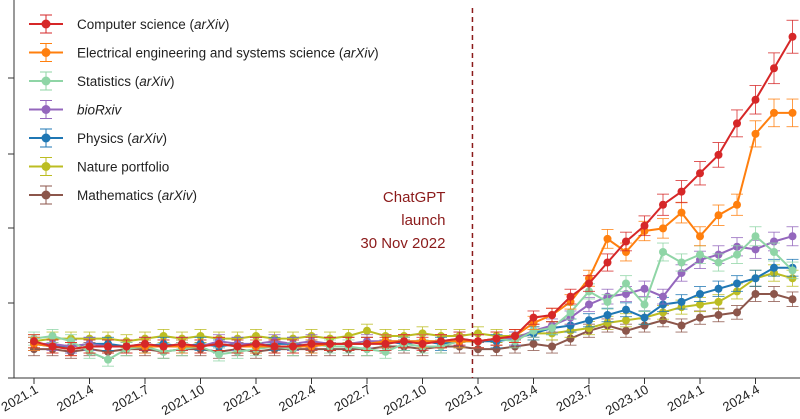 The width and height of the screenshot is (800, 419). What do you see at coordinates (126, 81) in the screenshot?
I see `legend-label: Statistics (arXiv)` at bounding box center [126, 81].